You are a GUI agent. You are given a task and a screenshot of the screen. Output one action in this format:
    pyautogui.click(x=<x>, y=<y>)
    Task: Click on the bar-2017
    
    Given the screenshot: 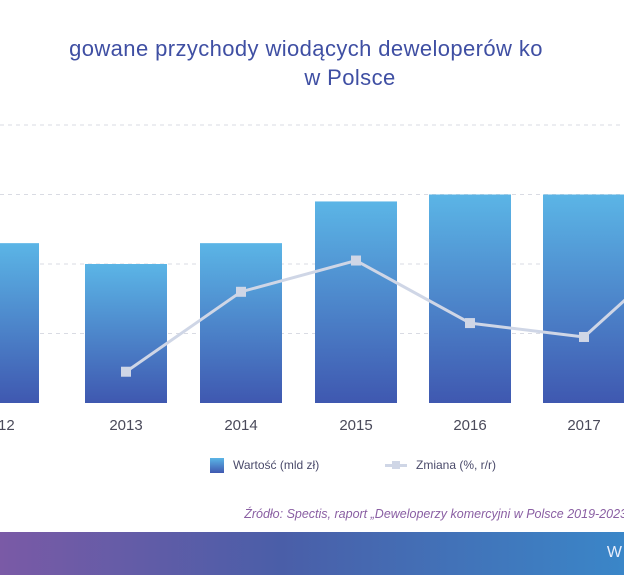 What is the action you would take?
    pyautogui.click(x=583, y=298)
    